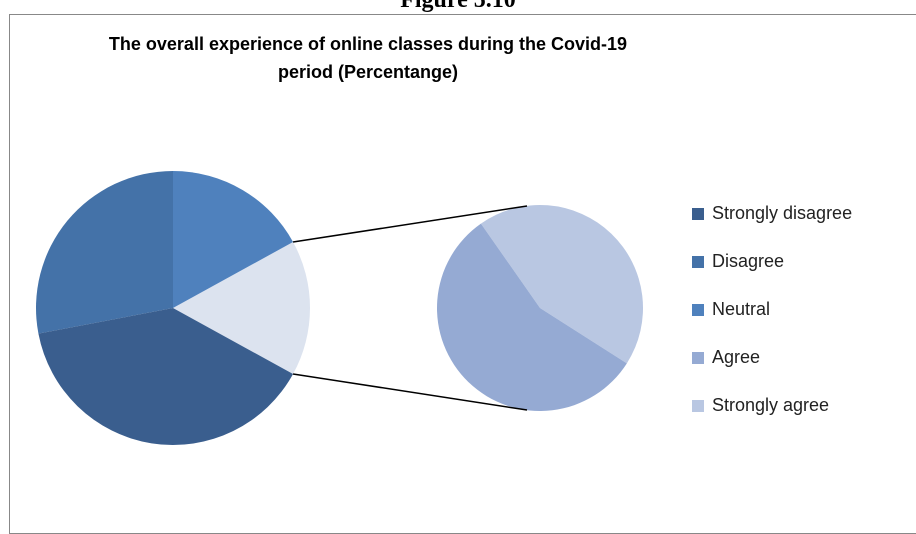 The image size is (916, 534). Describe the element at coordinates (741, 309) in the screenshot. I see `legend-label: Neutral` at that location.